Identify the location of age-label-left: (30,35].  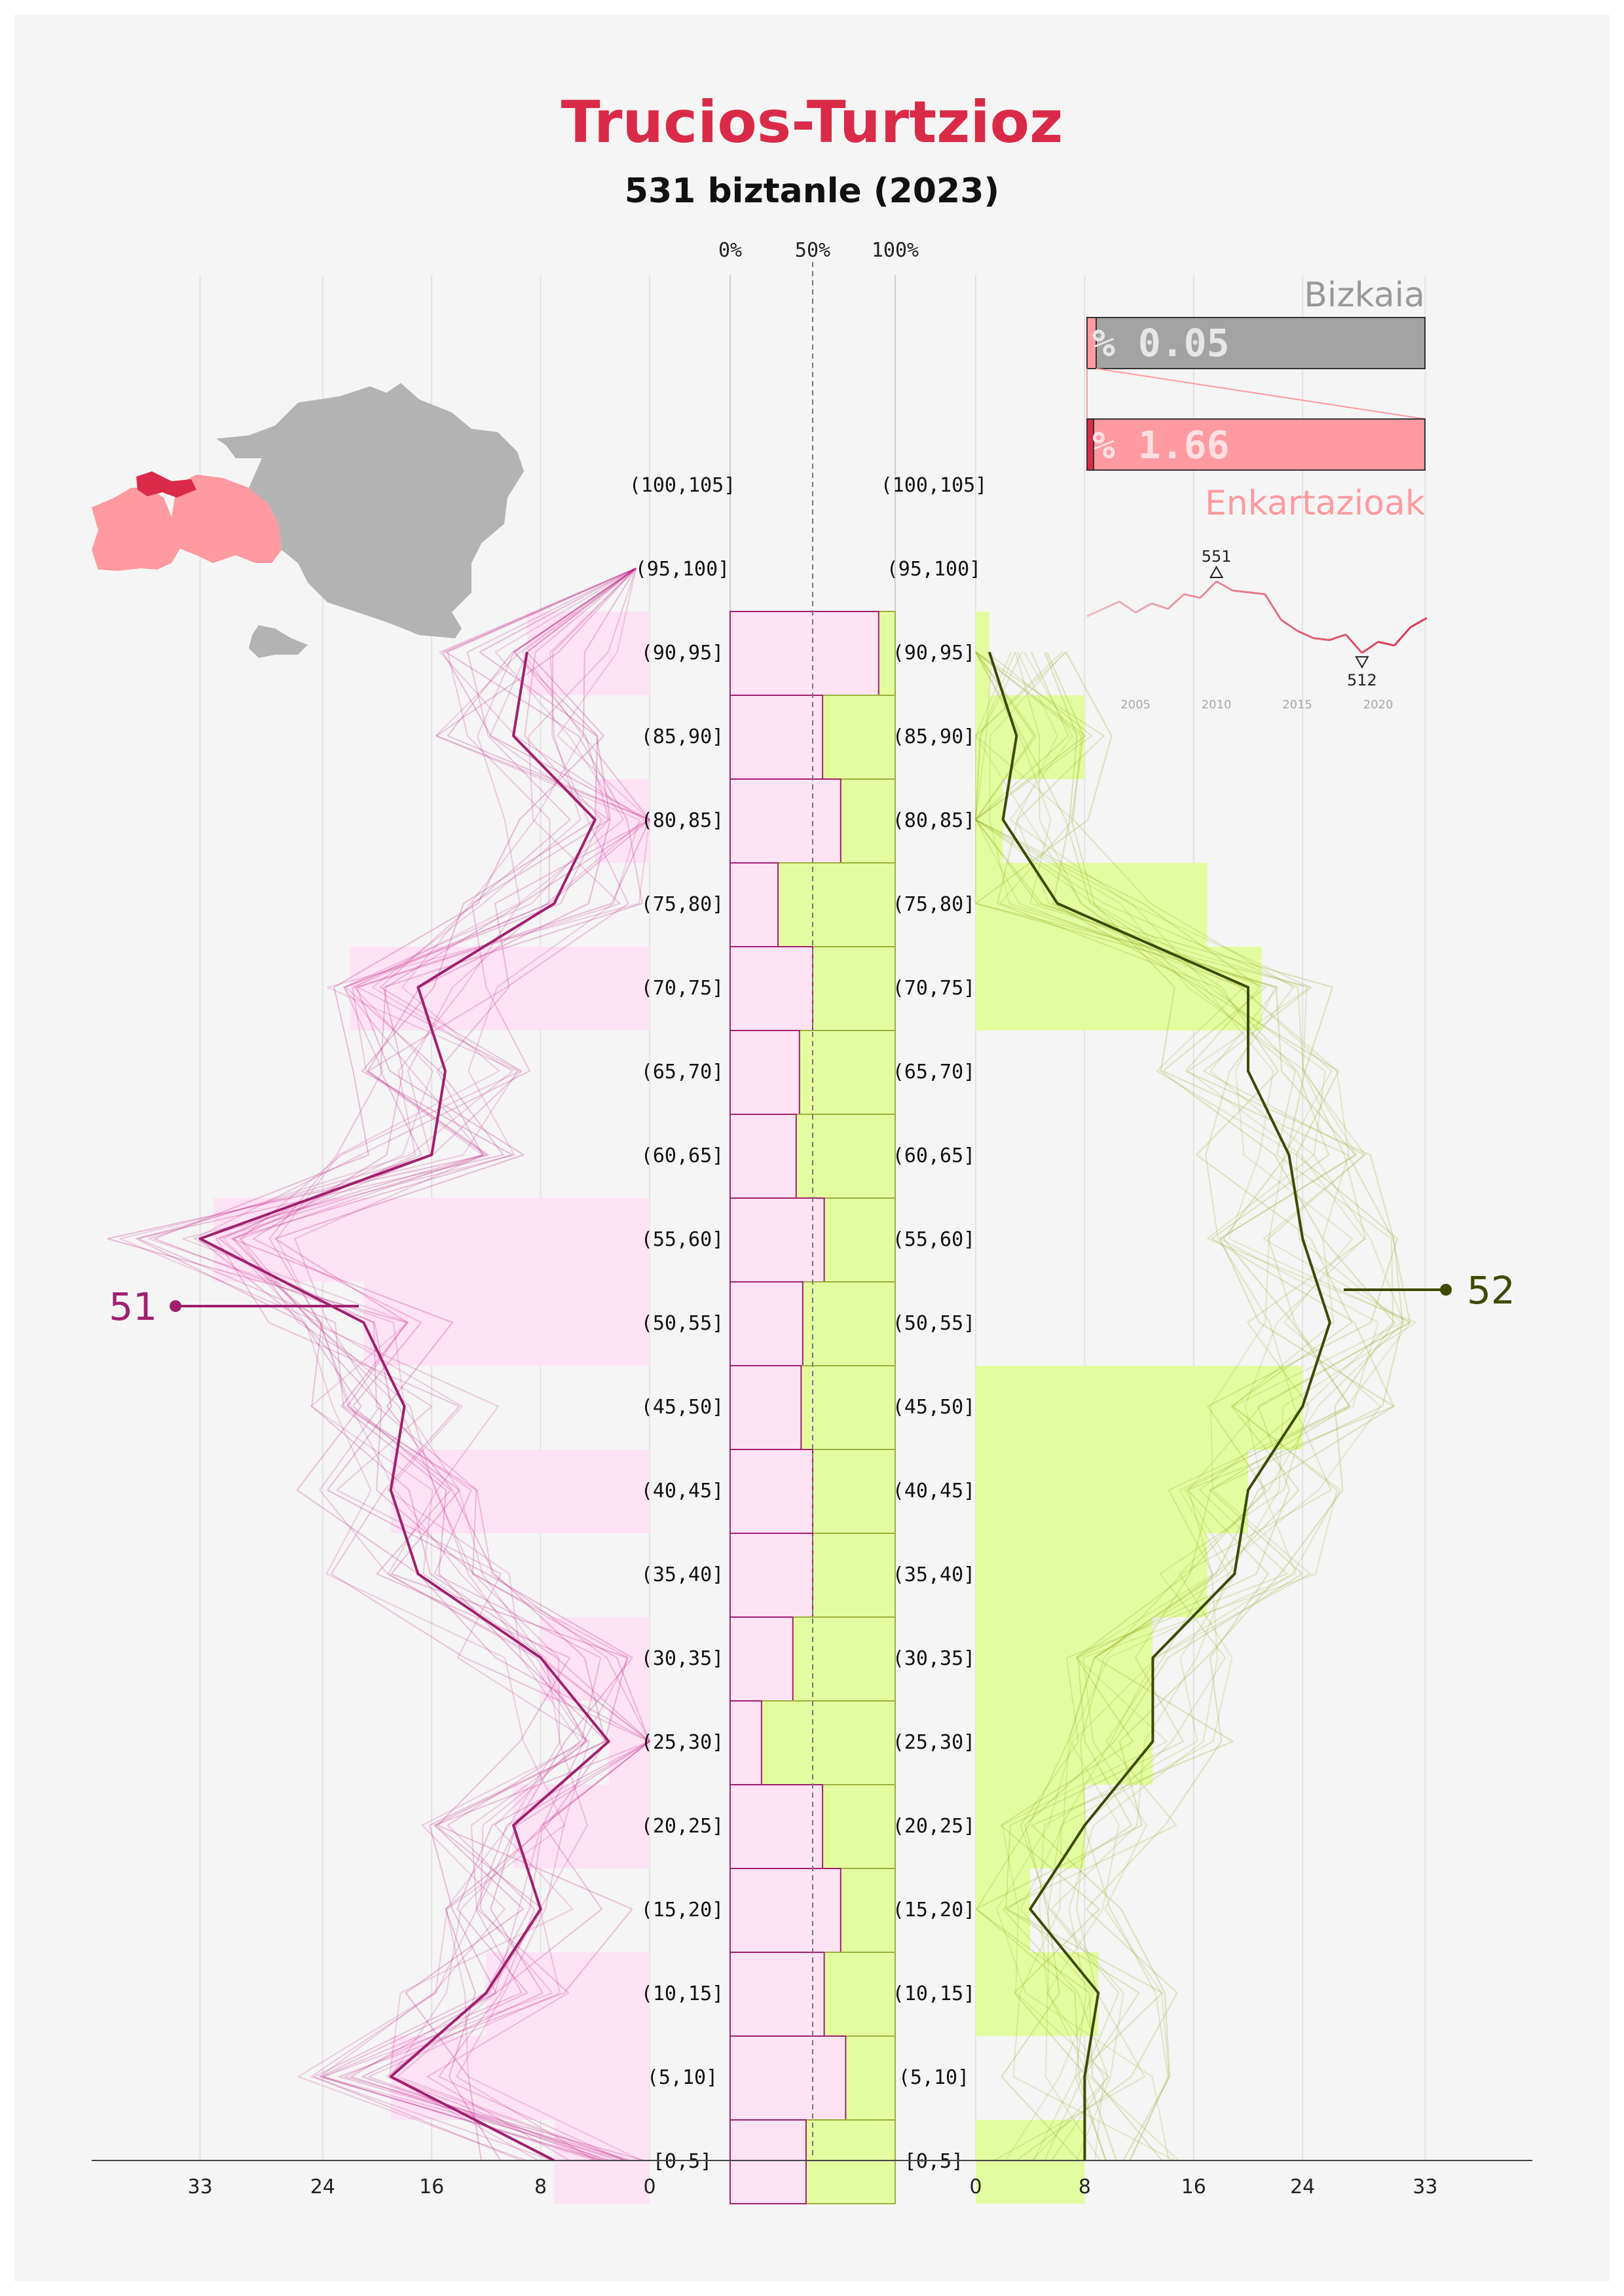
(682, 1658).